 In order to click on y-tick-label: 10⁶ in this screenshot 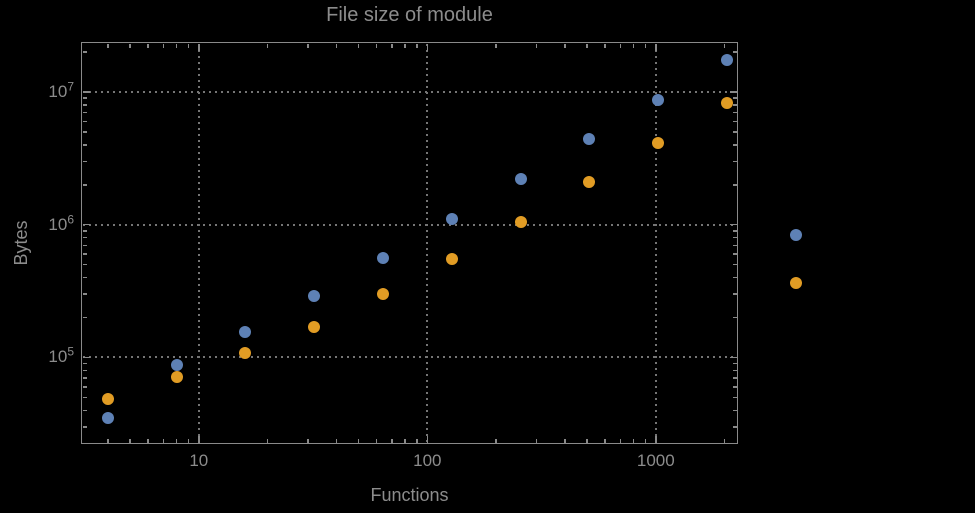, I will do `click(61, 223)`.